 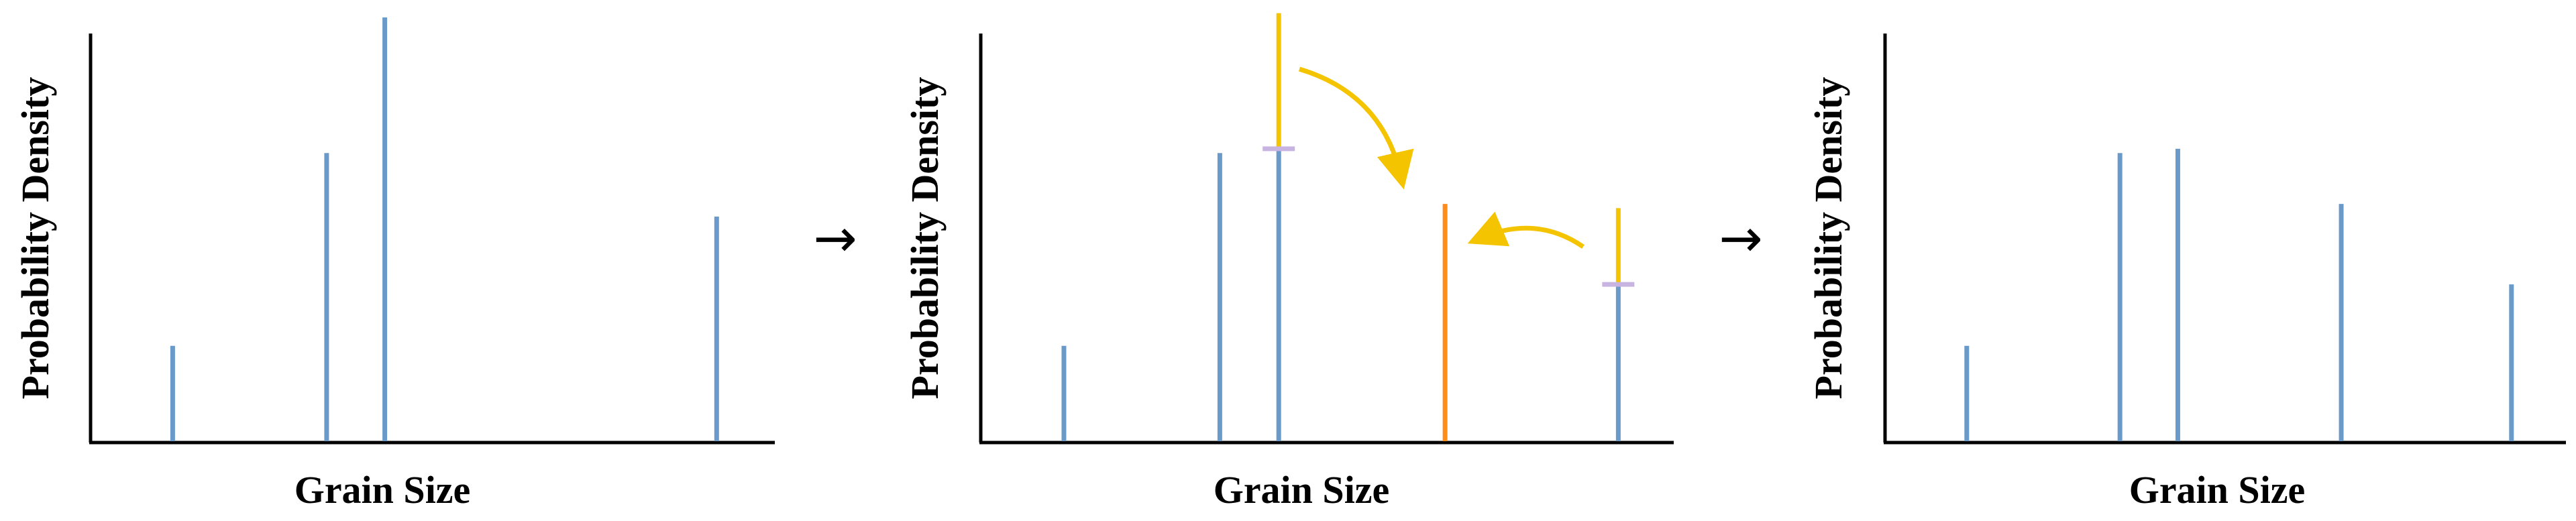 I want to click on panel-1-ylabel: Probability Density, so click(x=35, y=238).